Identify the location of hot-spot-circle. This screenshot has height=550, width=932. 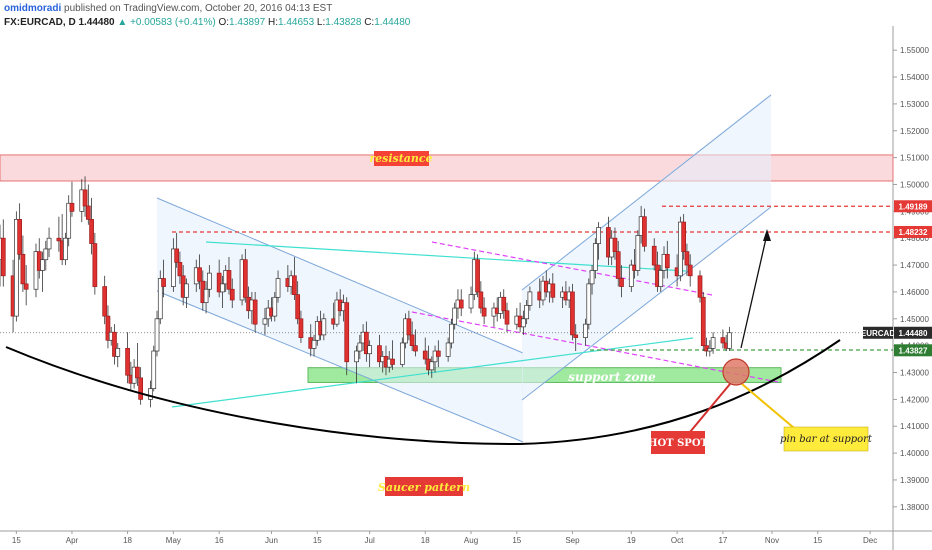
(736, 372).